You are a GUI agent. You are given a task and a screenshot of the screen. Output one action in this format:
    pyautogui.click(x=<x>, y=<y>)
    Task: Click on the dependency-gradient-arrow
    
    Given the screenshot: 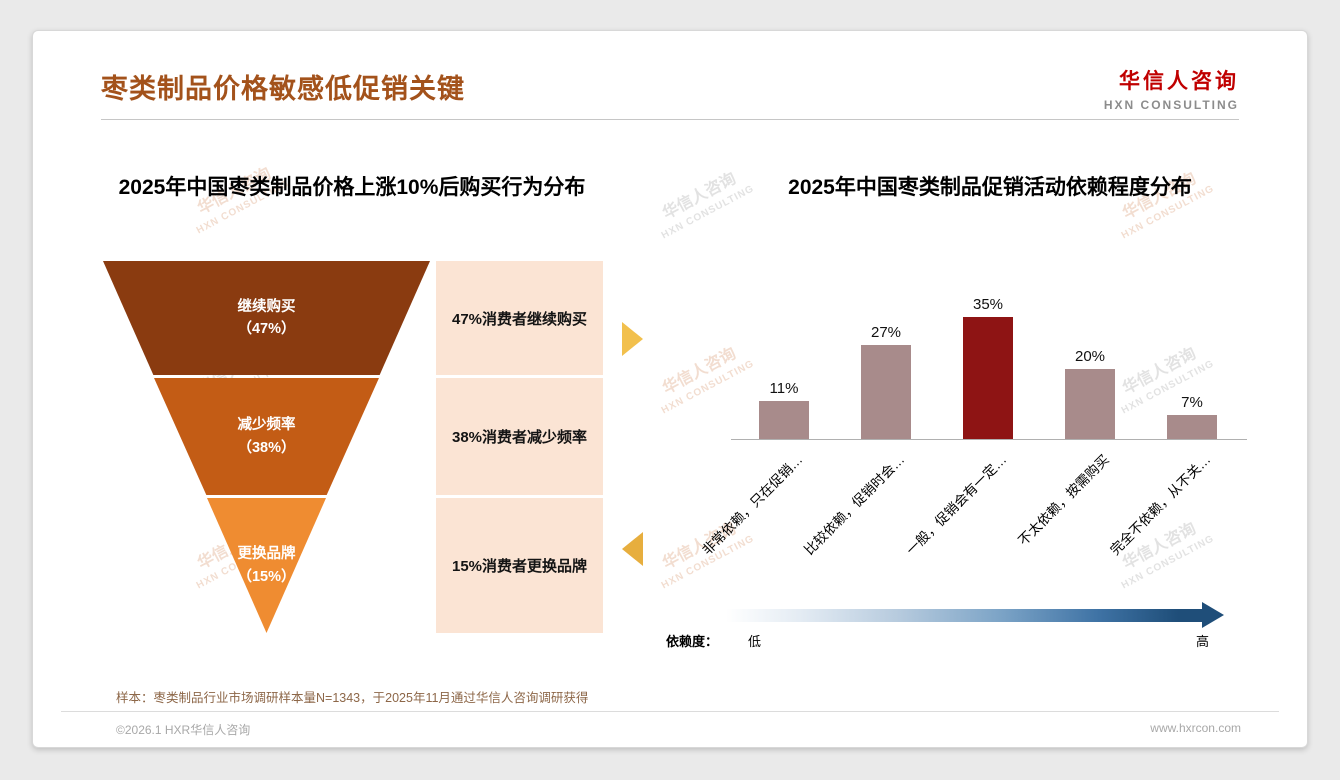 What is the action you would take?
    pyautogui.click(x=975, y=615)
    